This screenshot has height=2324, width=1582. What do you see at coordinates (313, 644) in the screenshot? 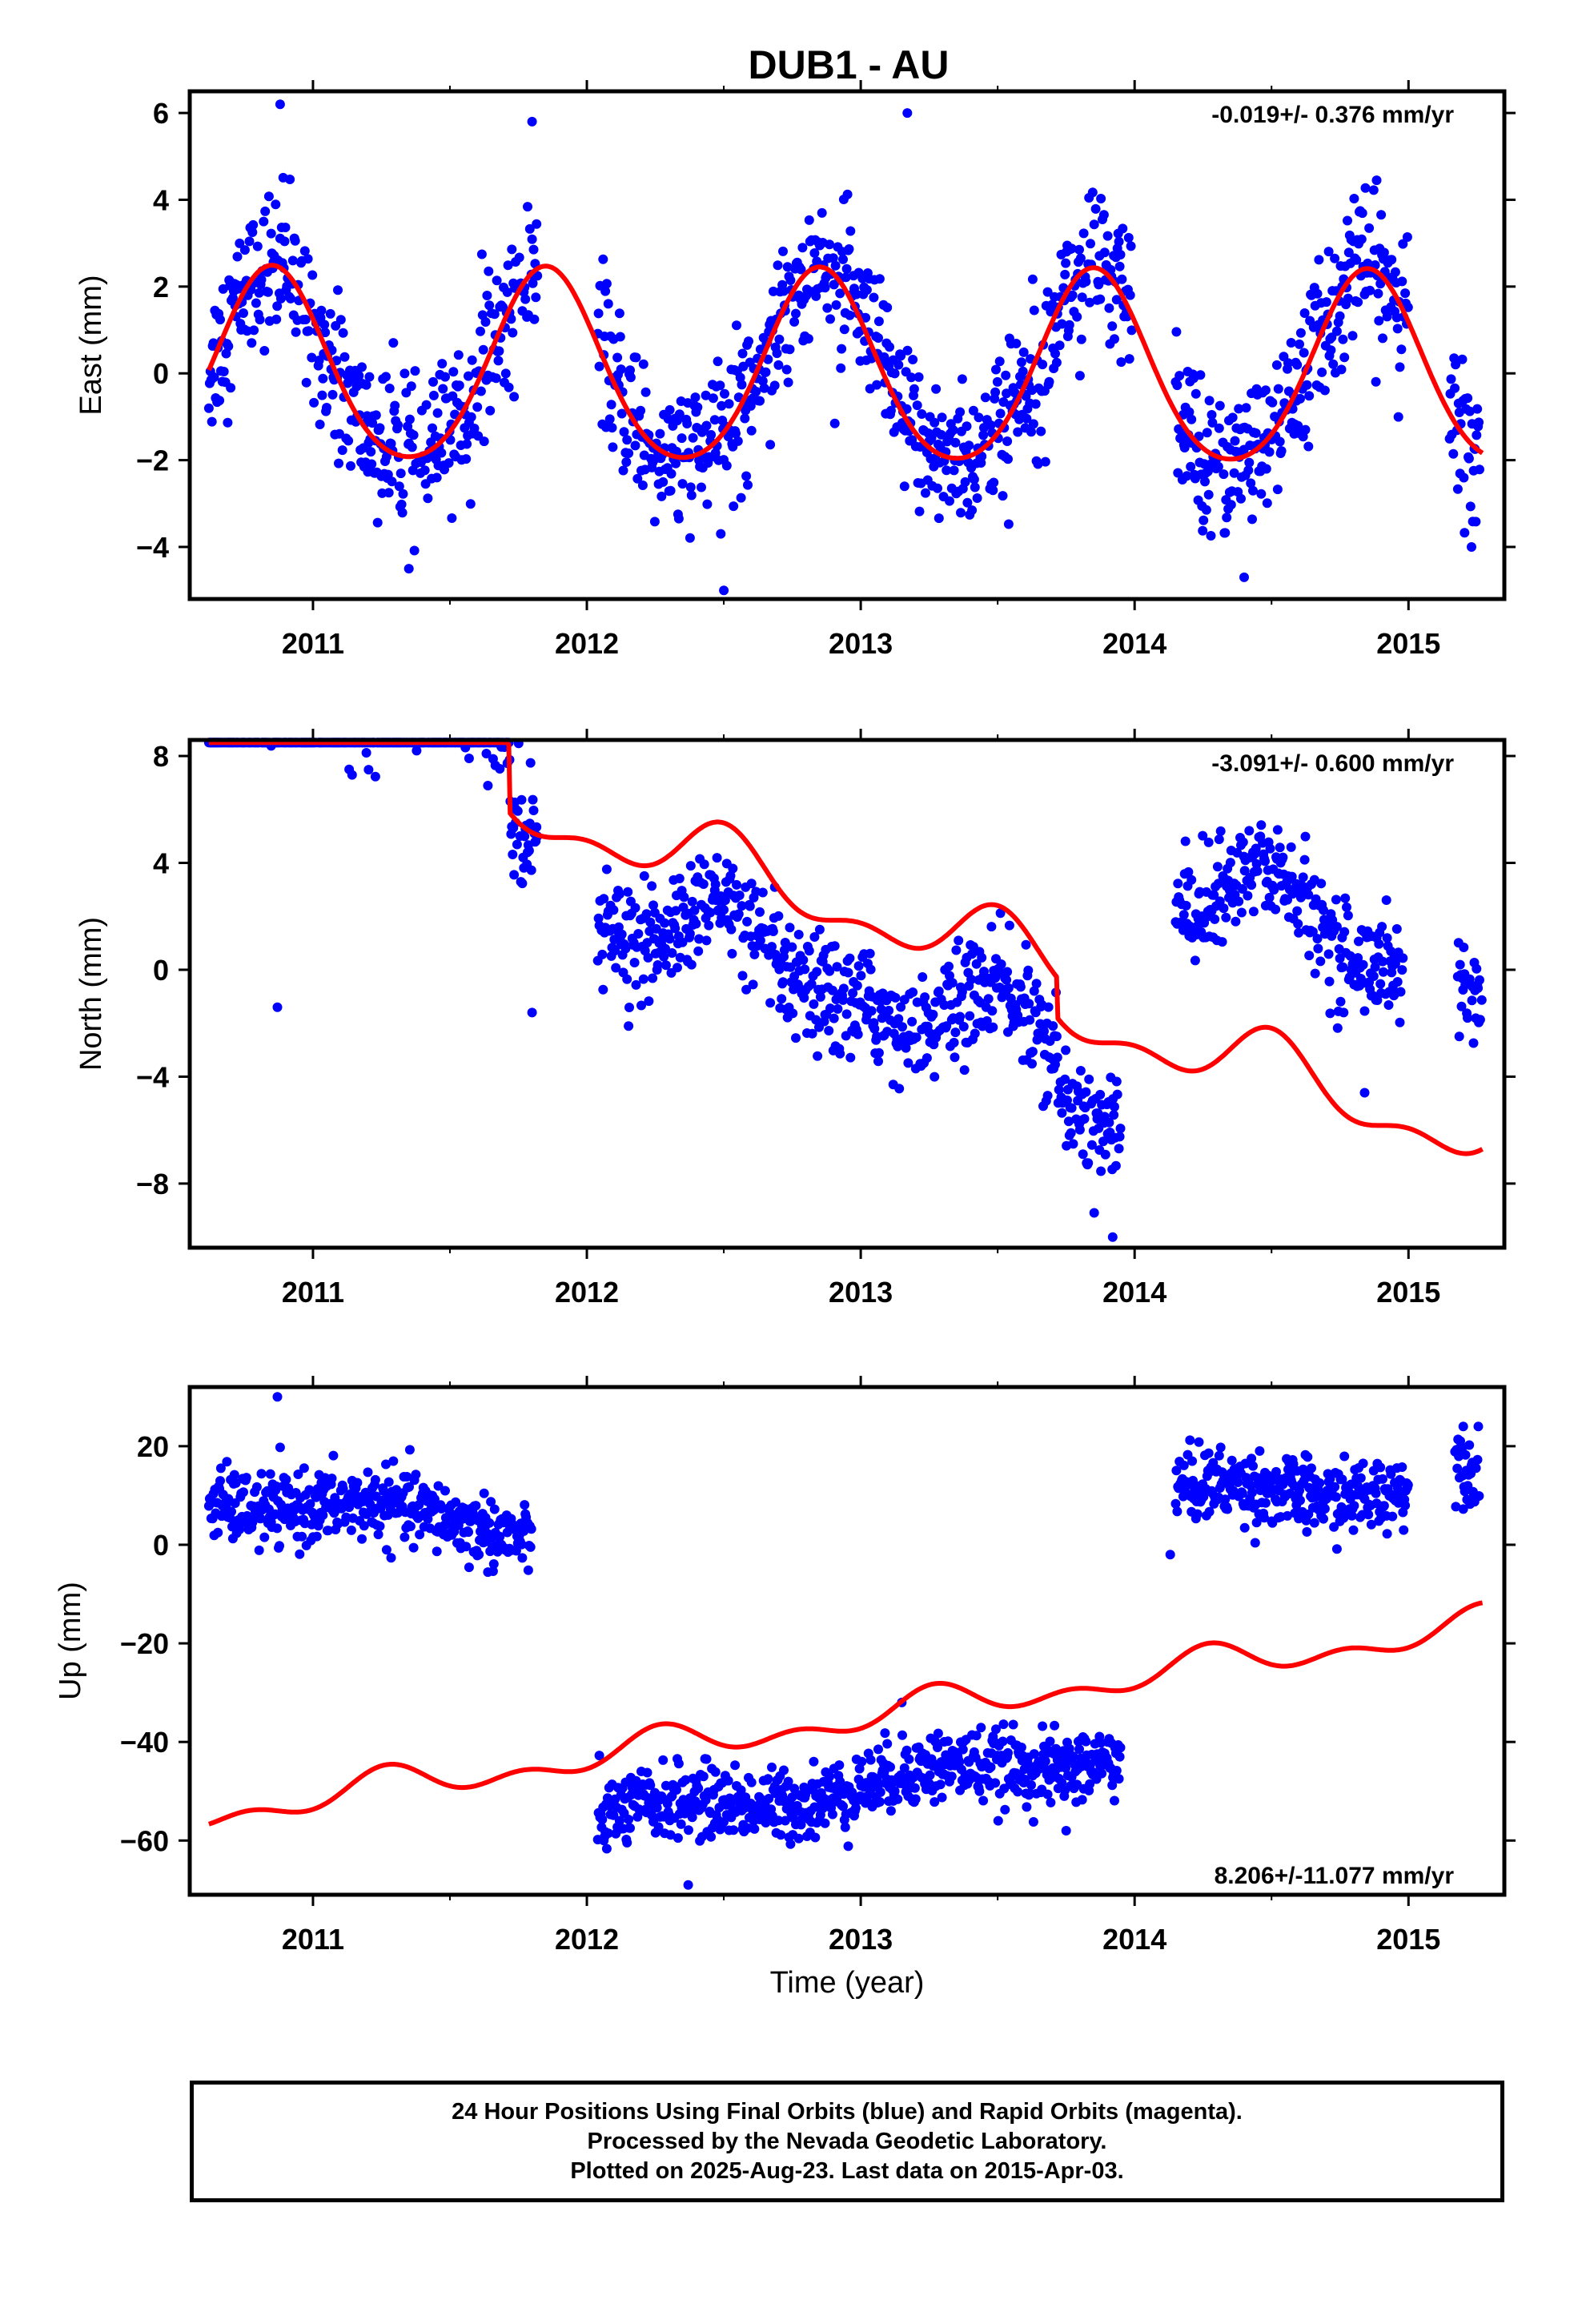
I see `east-xtick-label: 2011` at bounding box center [313, 644].